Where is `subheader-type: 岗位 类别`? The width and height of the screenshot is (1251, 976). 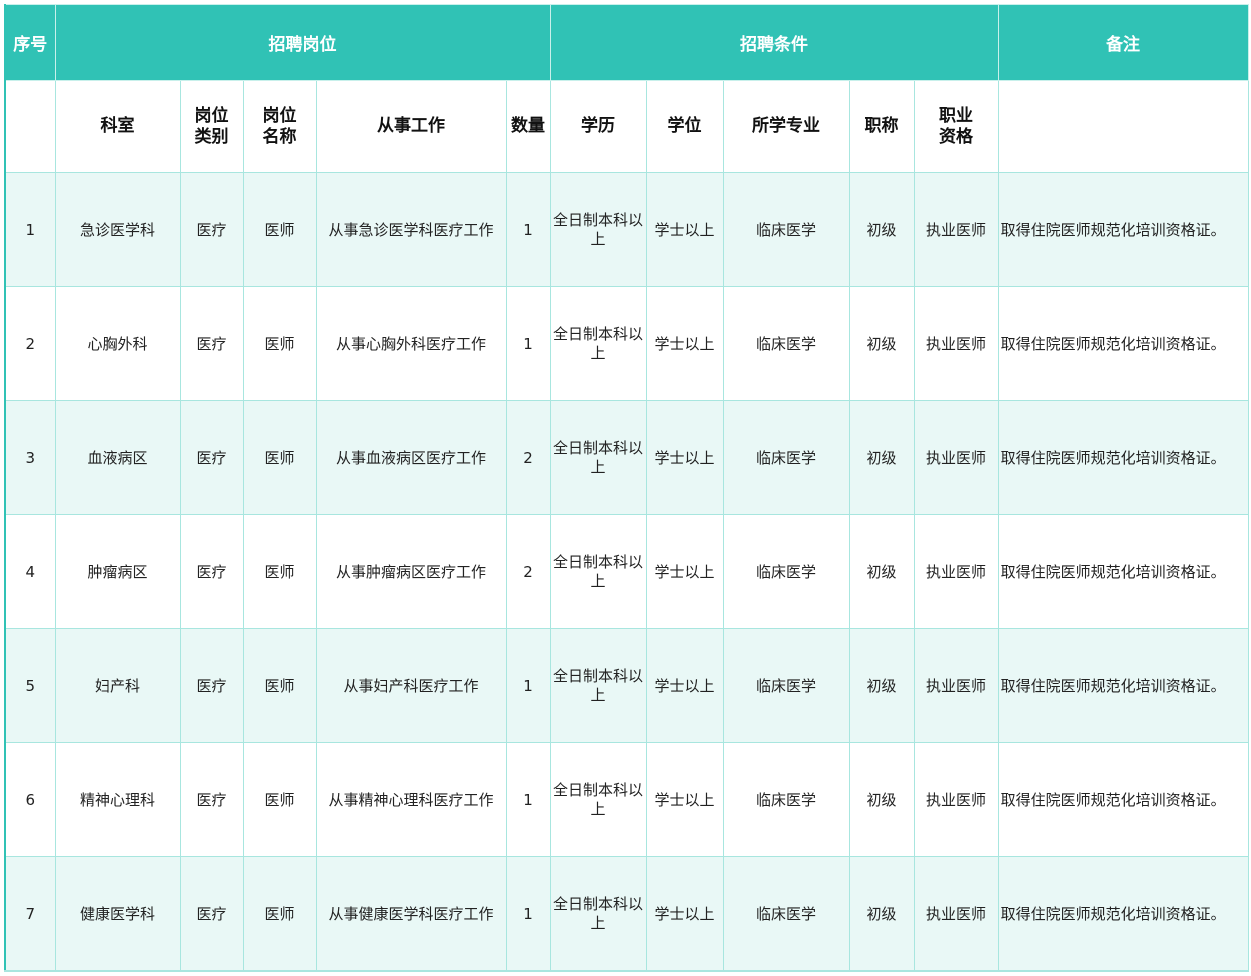 subheader-type: 岗位 类别 is located at coordinates (211, 126).